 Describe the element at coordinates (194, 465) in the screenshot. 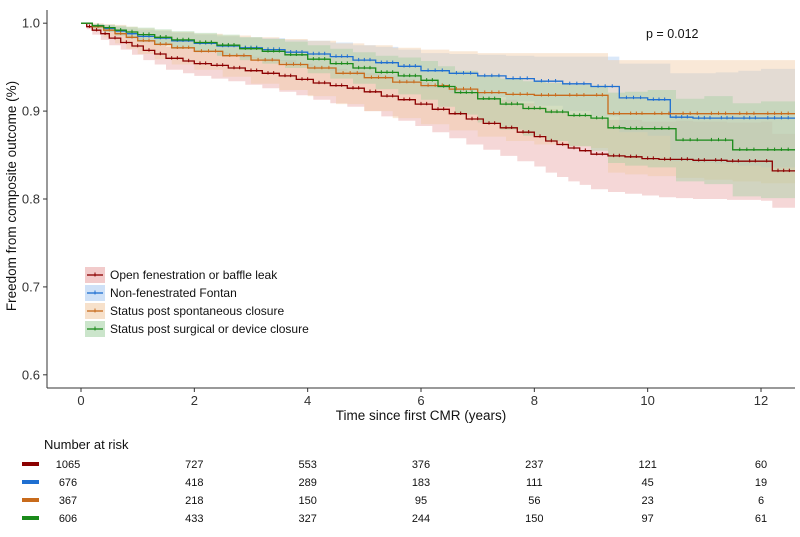

I see `risk-count: 727` at that location.